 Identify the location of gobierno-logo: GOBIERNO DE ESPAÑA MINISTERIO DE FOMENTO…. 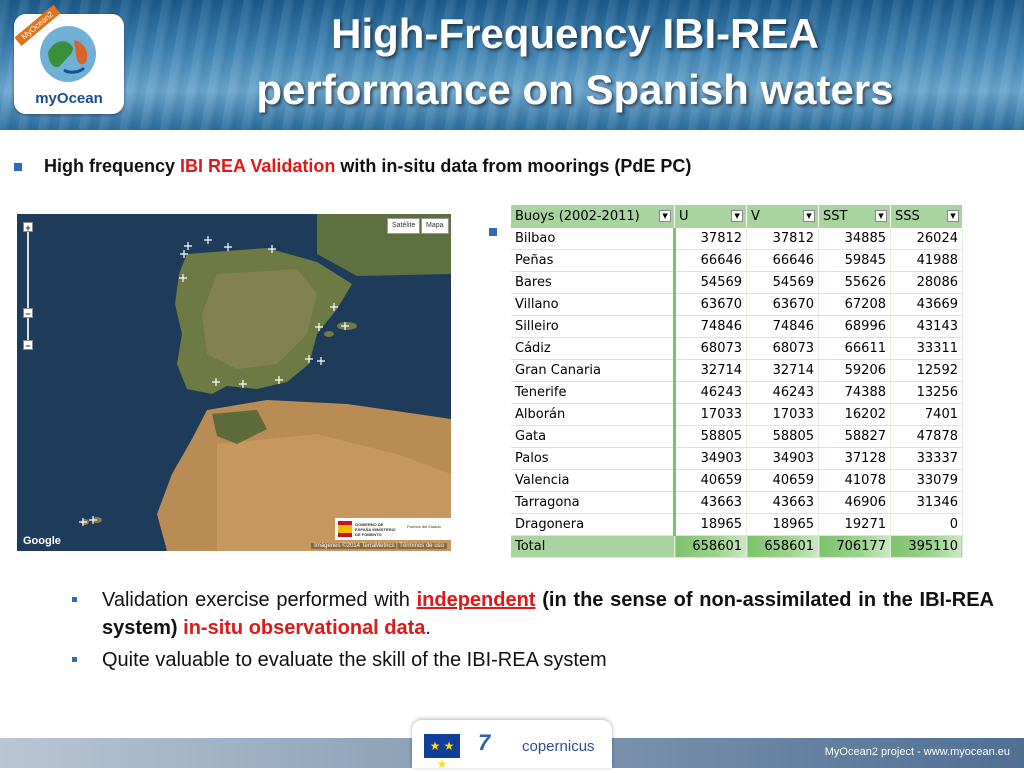
(393, 529).